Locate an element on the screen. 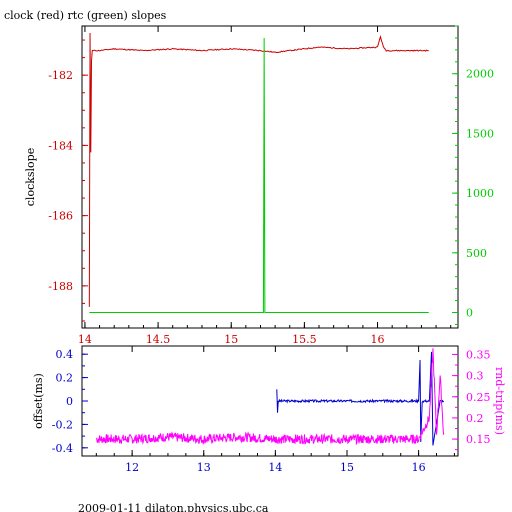 The height and width of the screenshot is (512, 512). x-tick-label: 15.5 is located at coordinates (304, 339).